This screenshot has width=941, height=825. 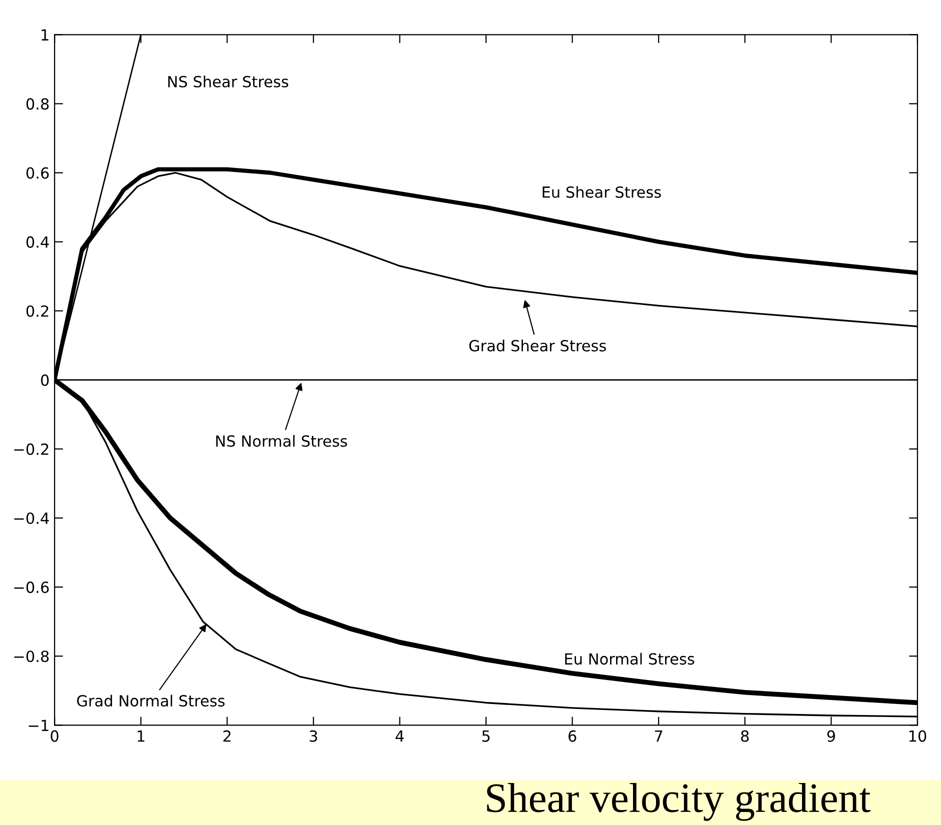 I want to click on x-tick-label: 6, so click(x=572, y=736).